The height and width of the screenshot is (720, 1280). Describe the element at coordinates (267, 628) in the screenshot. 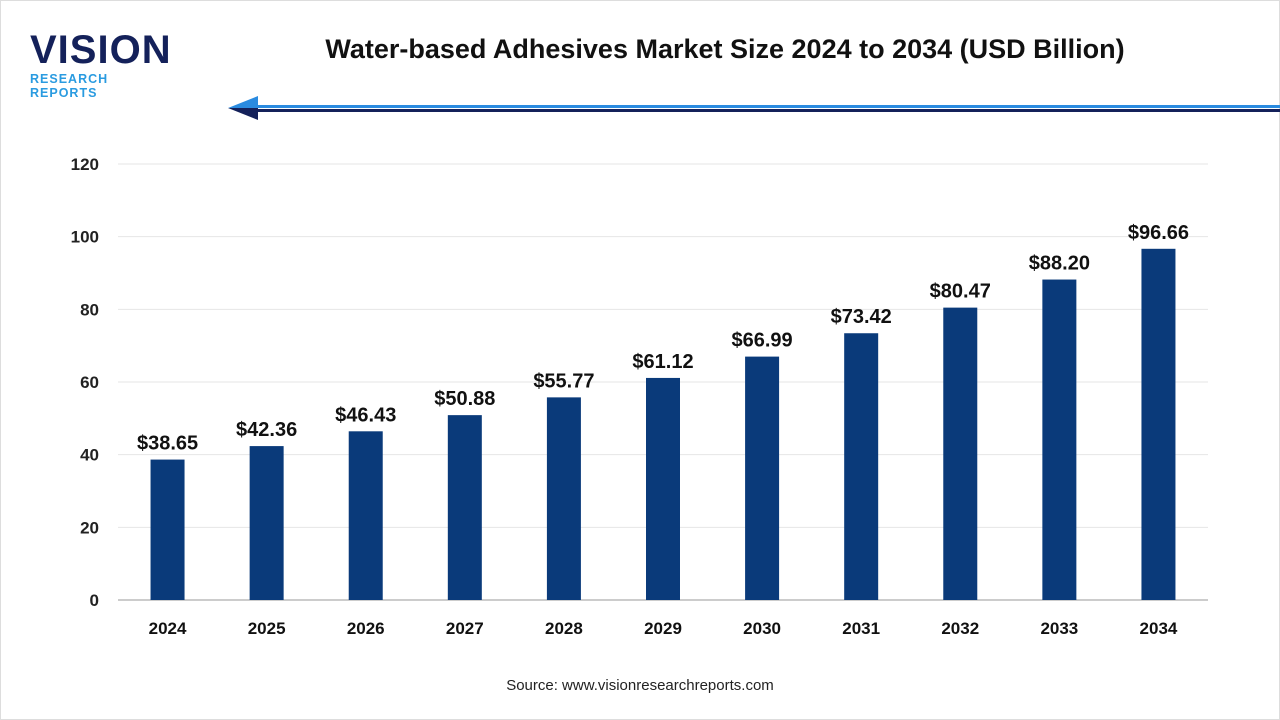

I see `x-tick-label: 2025` at that location.